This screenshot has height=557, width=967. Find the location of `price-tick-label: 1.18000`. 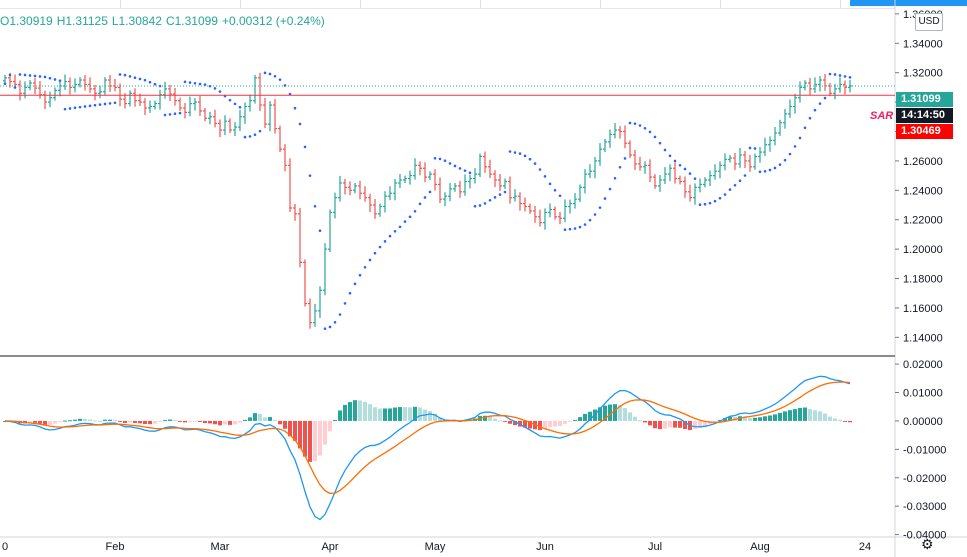

price-tick-label: 1.18000 is located at coordinates (923, 280).